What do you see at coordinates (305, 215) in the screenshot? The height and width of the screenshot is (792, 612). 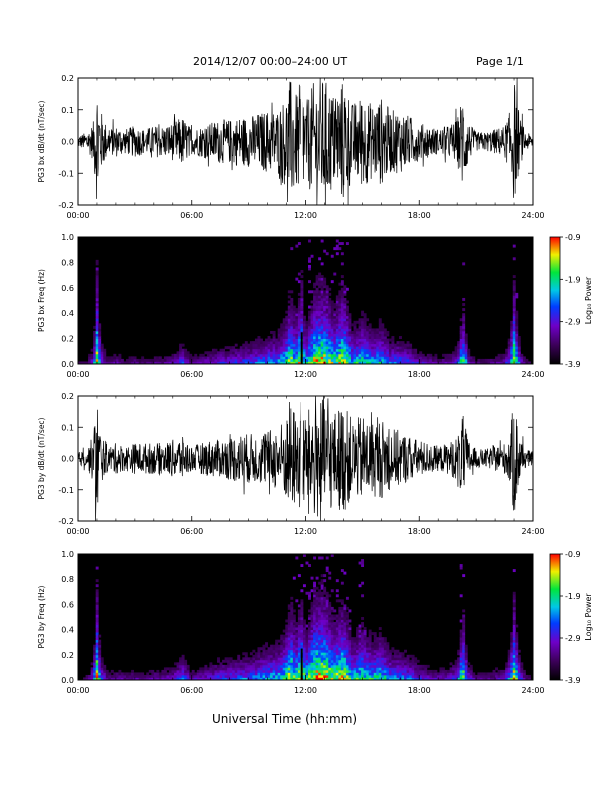 I see `x-tick-label: 12:00` at bounding box center [305, 215].